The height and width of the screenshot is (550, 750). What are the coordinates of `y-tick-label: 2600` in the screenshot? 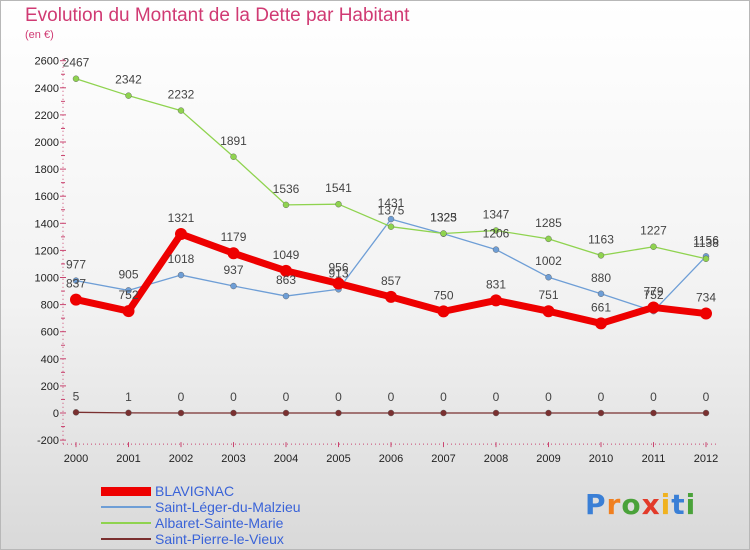 It's located at (47, 62).